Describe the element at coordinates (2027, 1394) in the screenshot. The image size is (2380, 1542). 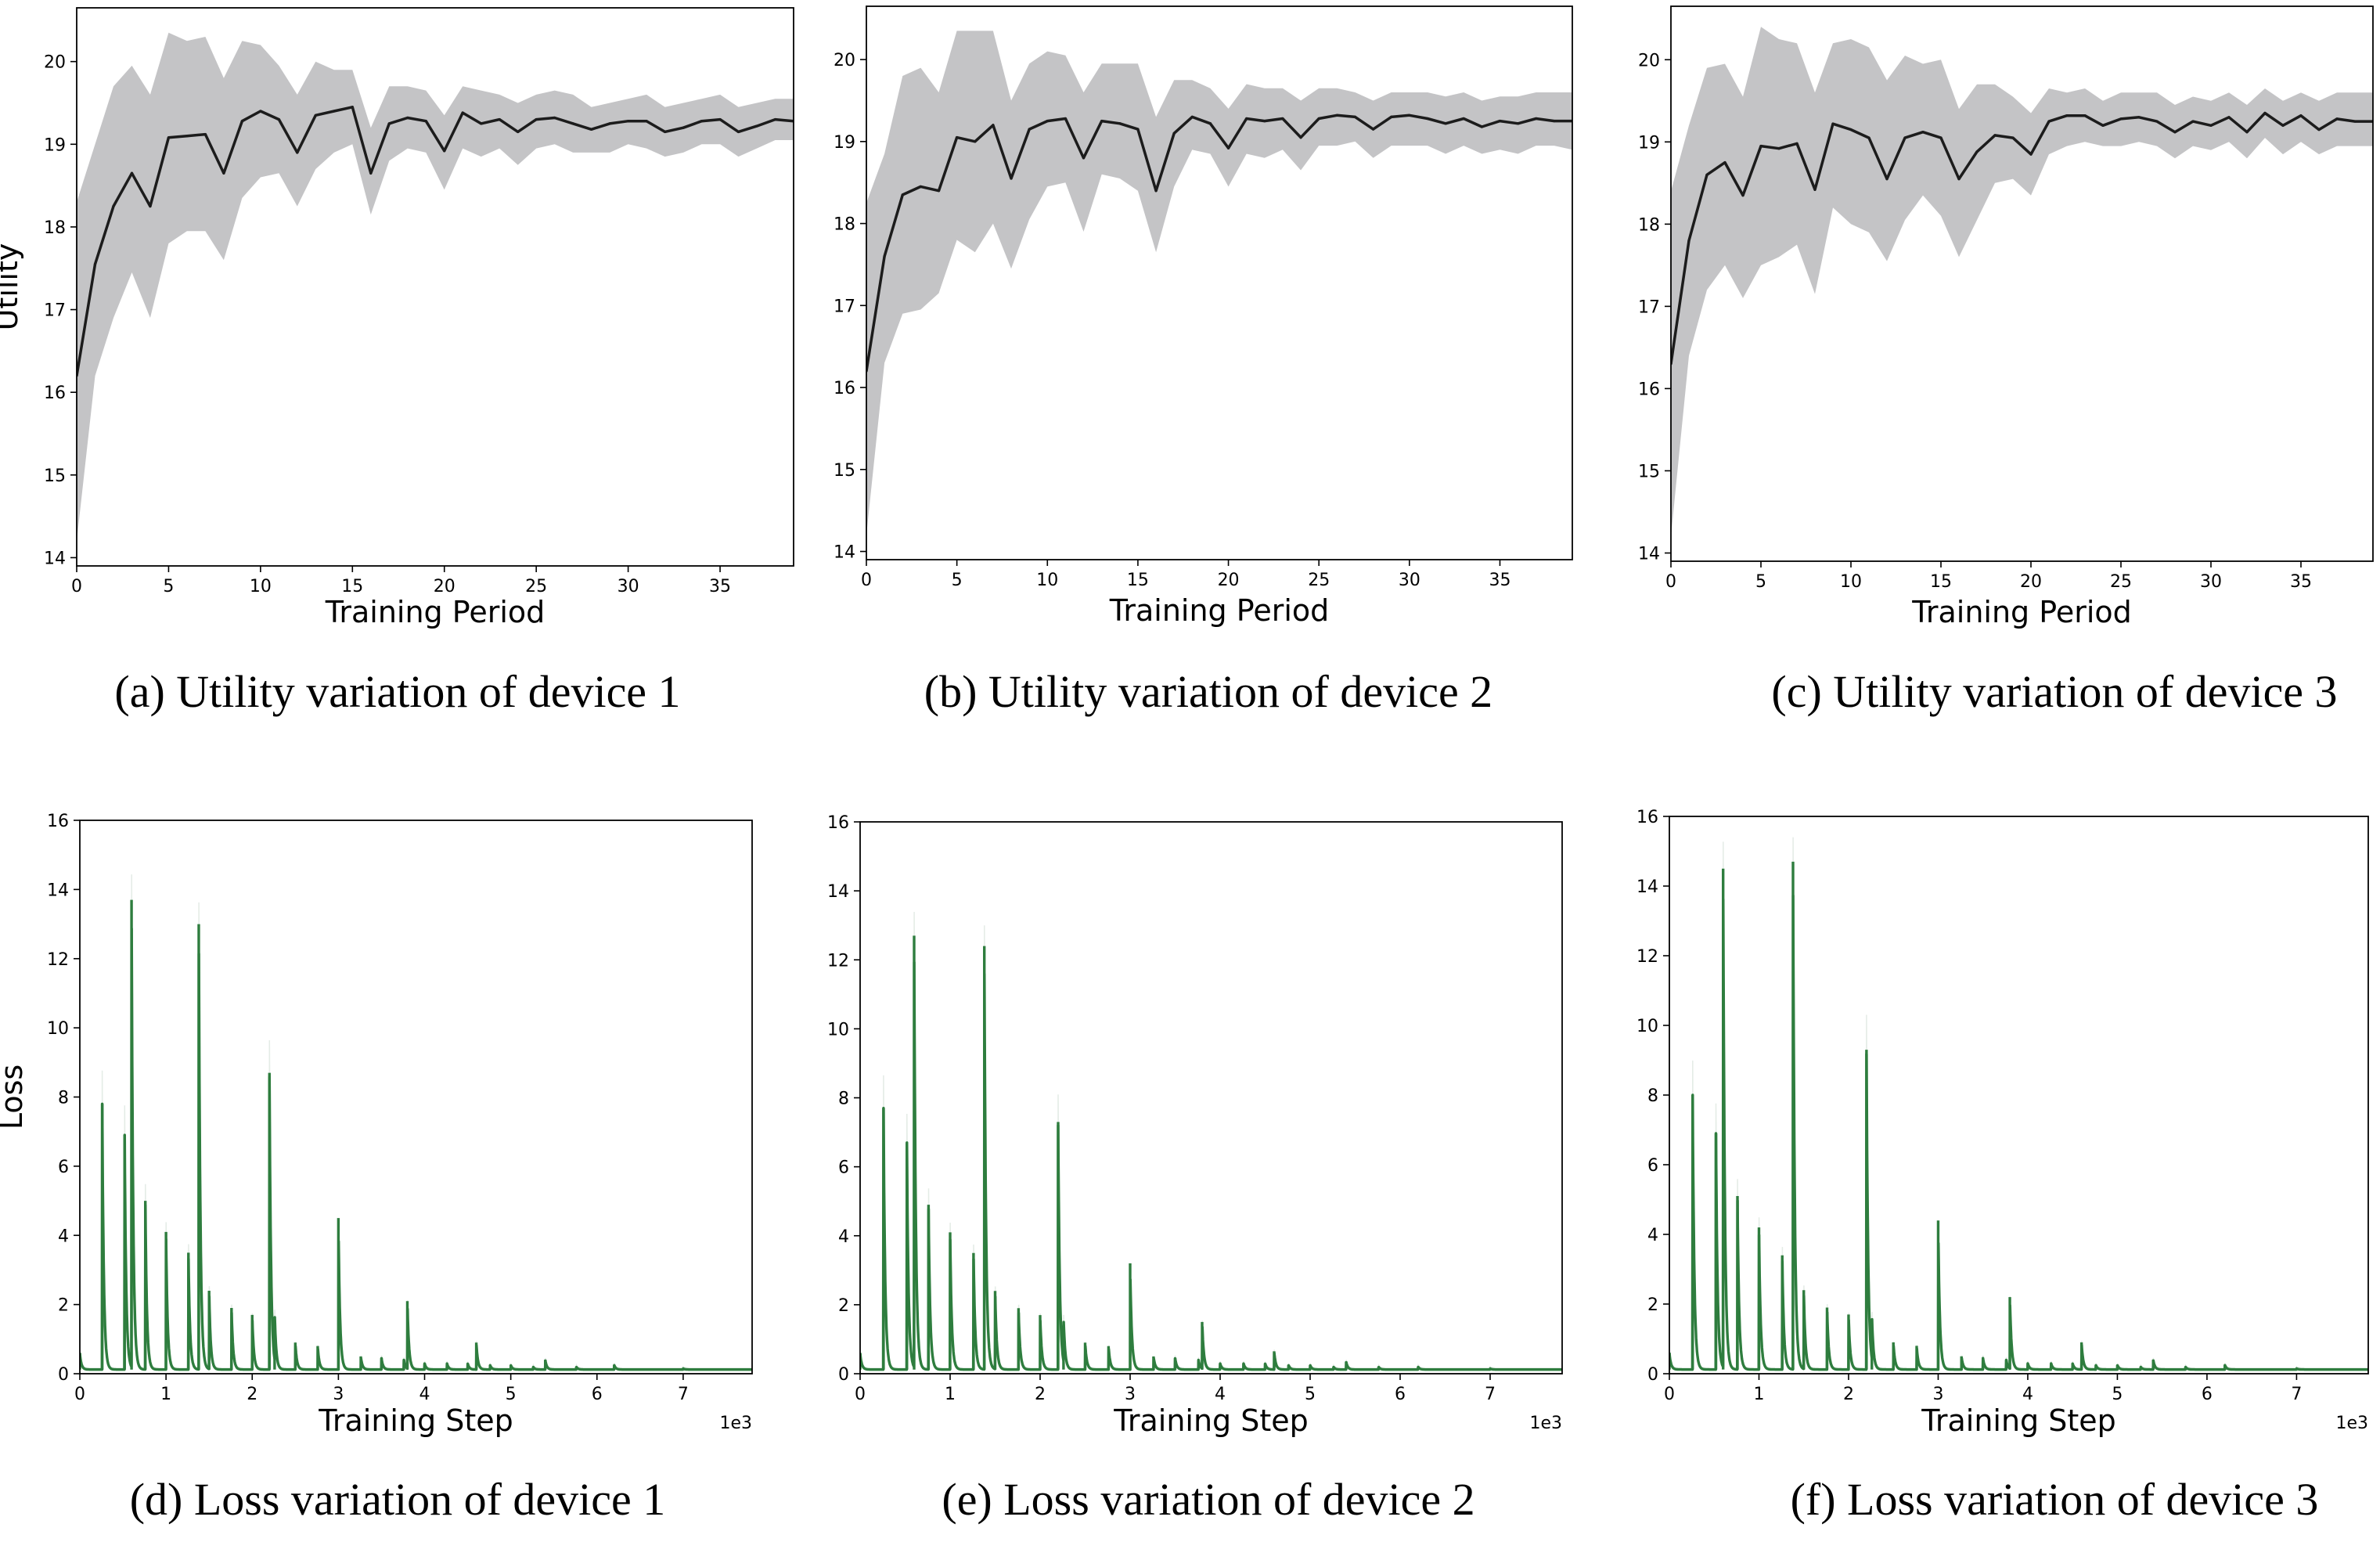
I see `x-tick-label: 4` at that location.